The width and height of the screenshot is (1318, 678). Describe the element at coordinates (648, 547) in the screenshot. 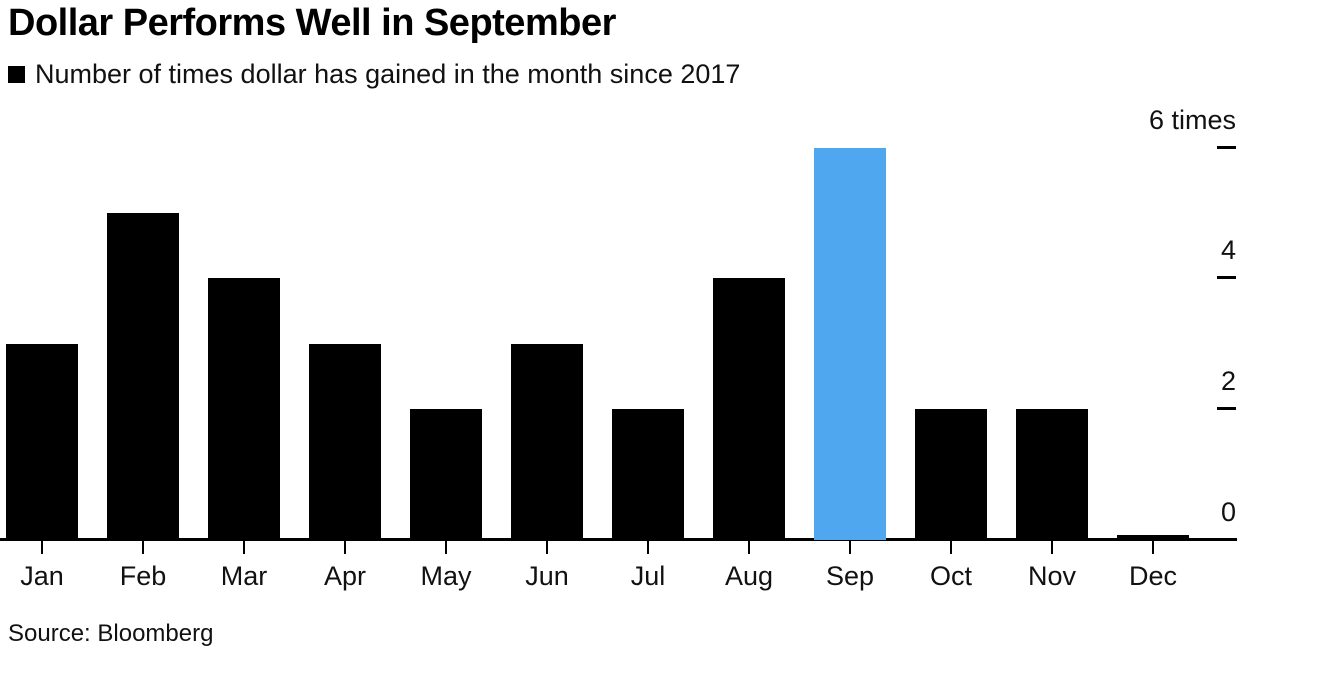

I see `x-tick-jul` at that location.